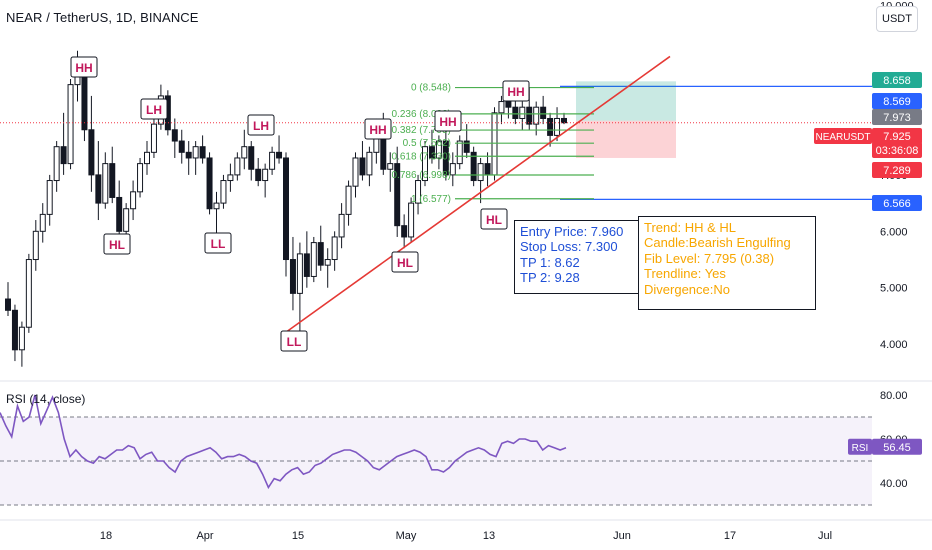 This screenshot has width=932, height=550. I want to click on time-tick-label: Apr, so click(204, 536).